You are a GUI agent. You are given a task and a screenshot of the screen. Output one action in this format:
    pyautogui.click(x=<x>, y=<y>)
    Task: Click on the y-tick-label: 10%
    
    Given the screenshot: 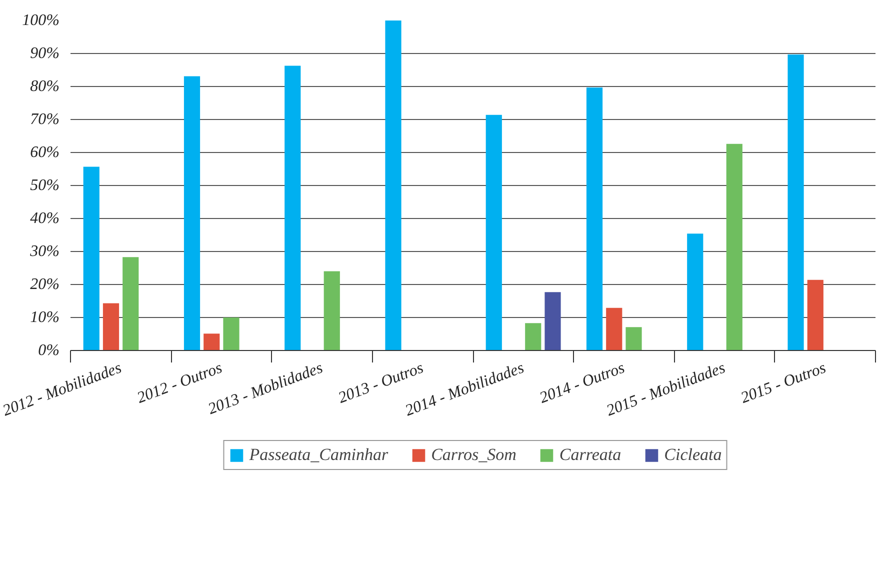 What is the action you would take?
    pyautogui.click(x=45, y=317)
    